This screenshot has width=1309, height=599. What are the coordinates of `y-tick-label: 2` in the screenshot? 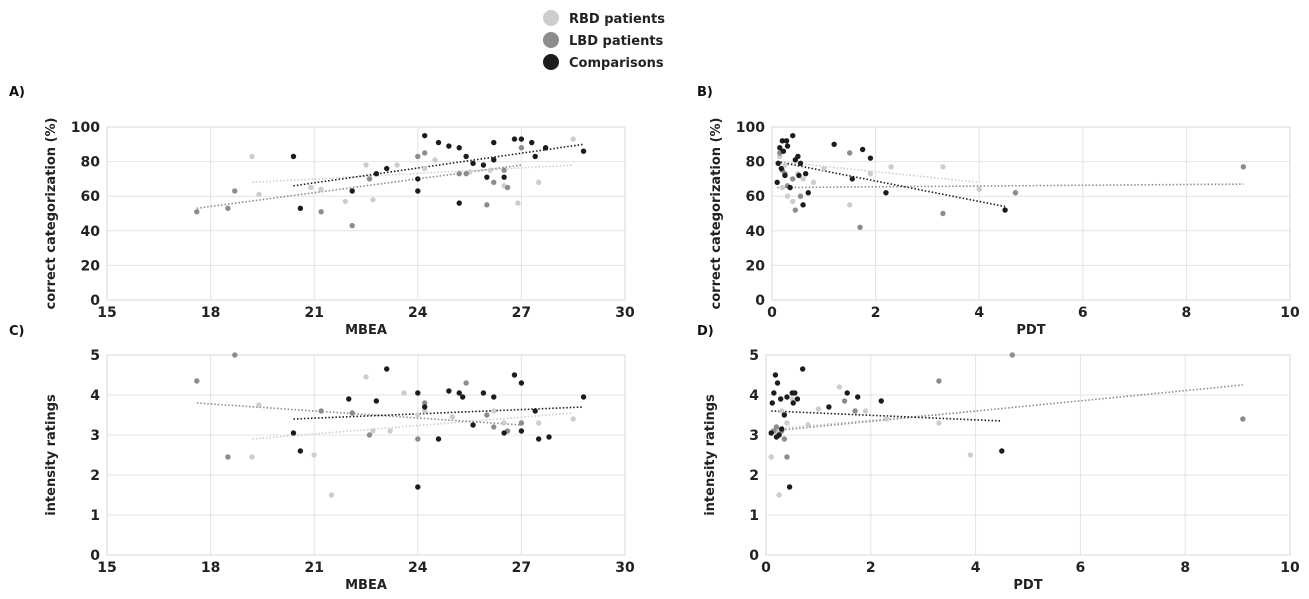 It's located at (754, 476).